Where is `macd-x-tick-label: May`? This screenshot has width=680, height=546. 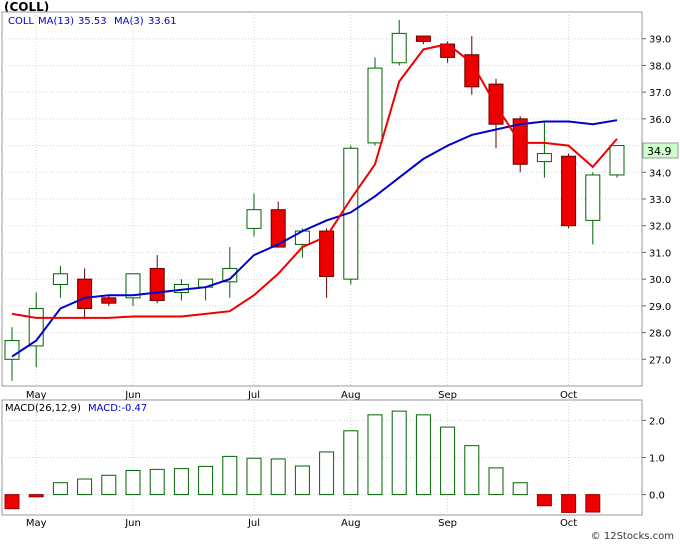
macd-x-tick-label: May is located at coordinates (36, 523).